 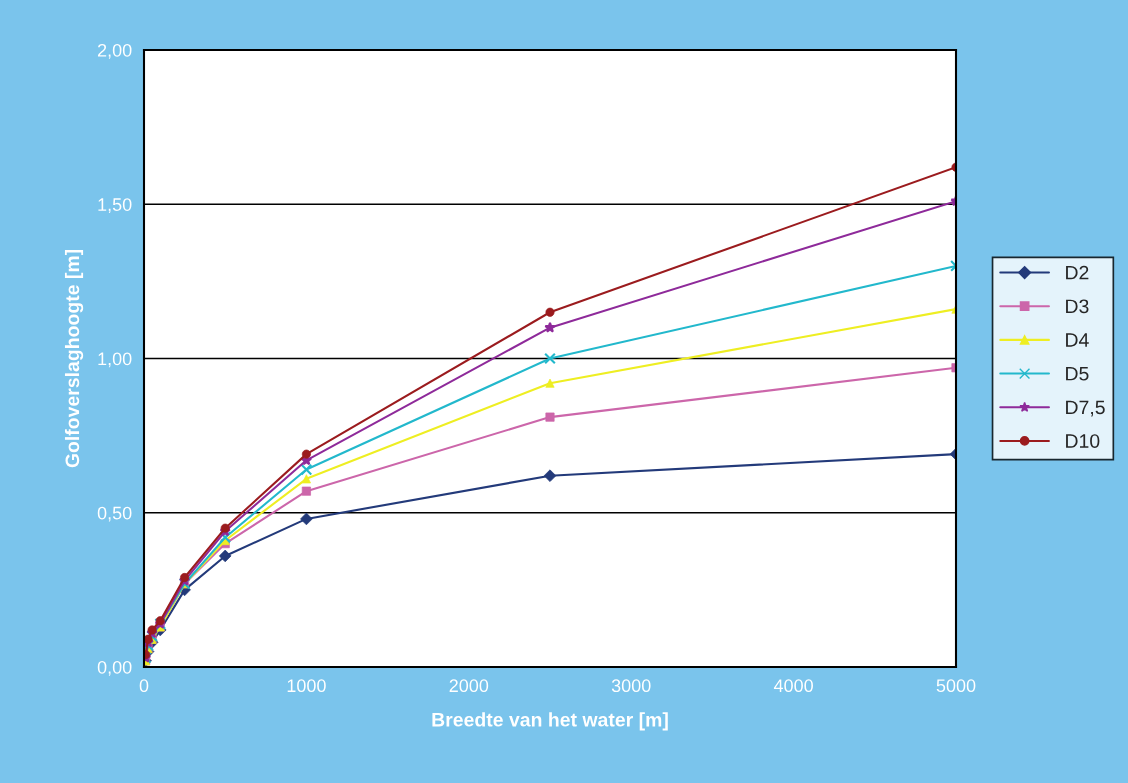 What do you see at coordinates (306, 686) in the screenshot?
I see `x-tick-label: 1000` at bounding box center [306, 686].